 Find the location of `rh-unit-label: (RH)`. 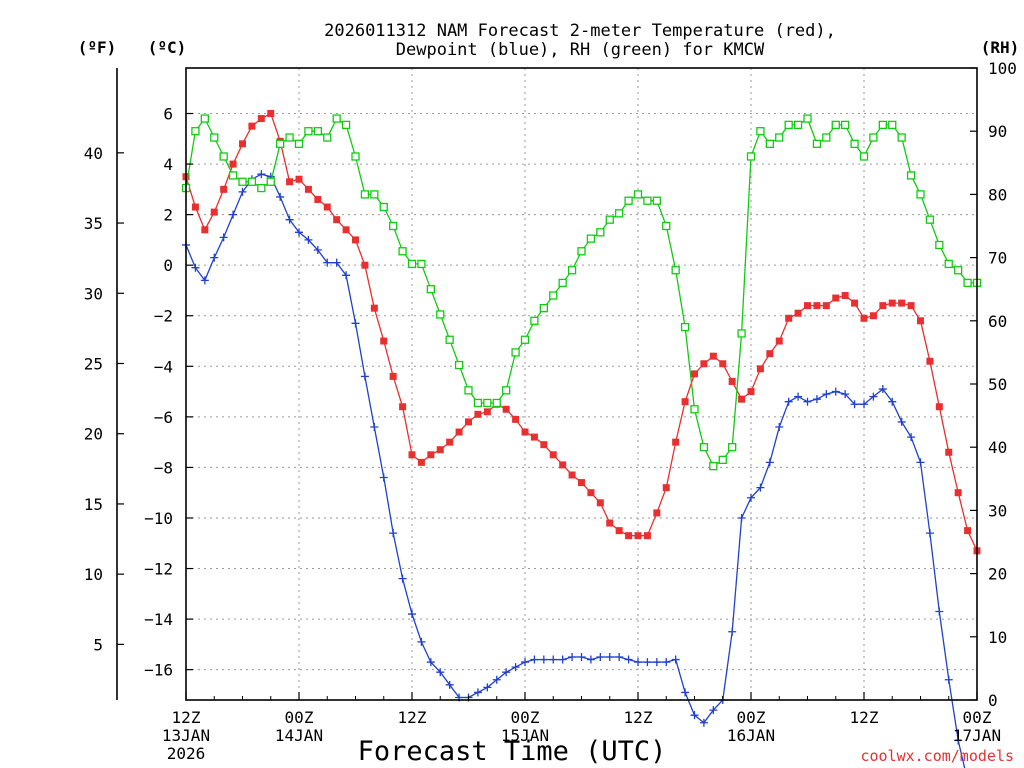

rh-unit-label: (RH) is located at coordinates (1000, 47).